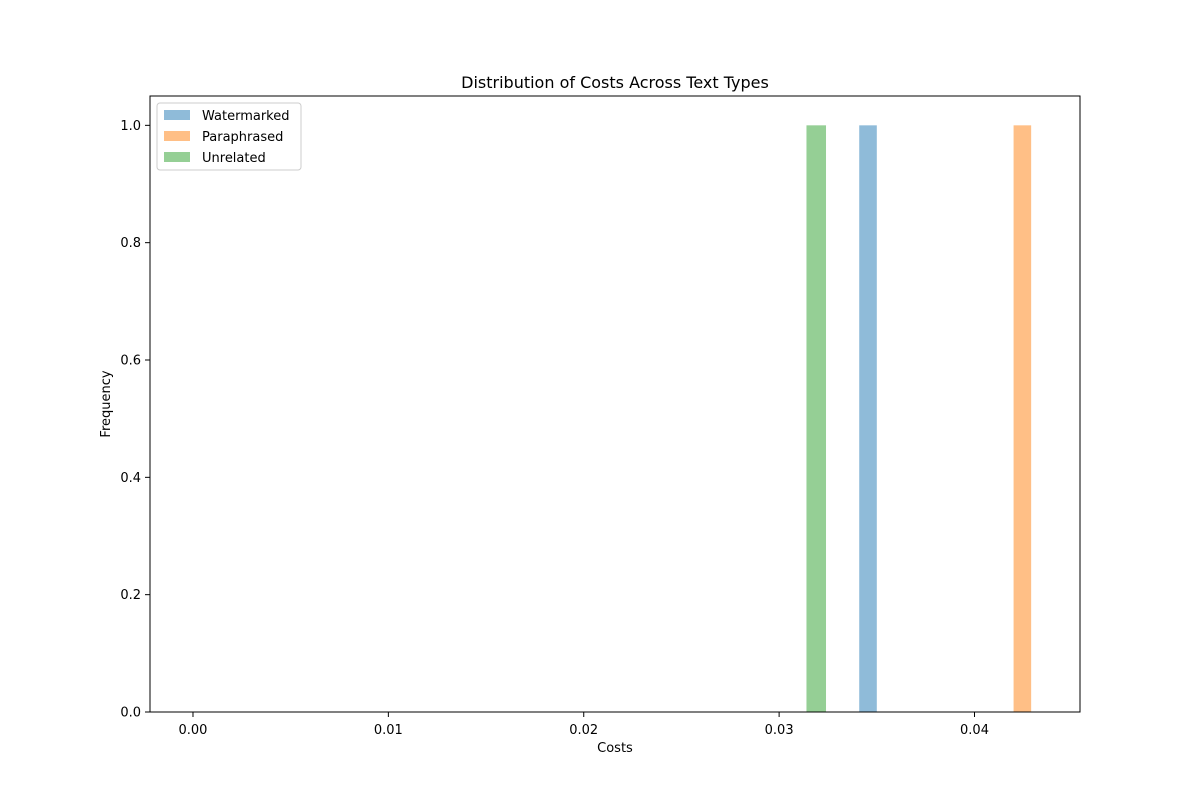 The height and width of the screenshot is (800, 1200). Describe the element at coordinates (130, 478) in the screenshot. I see `y-tick-label: 0.4` at that location.